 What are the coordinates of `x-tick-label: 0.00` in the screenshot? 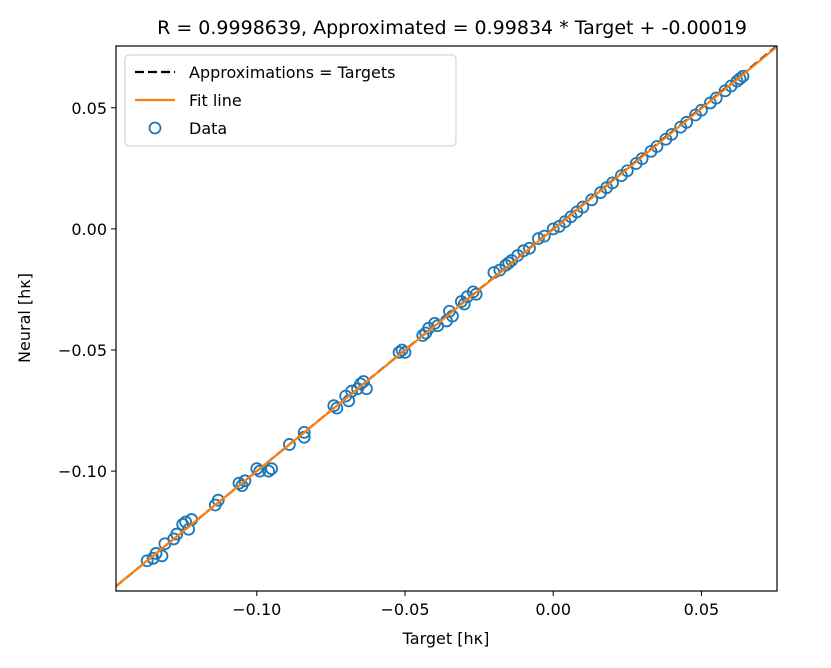 It's located at (553, 609).